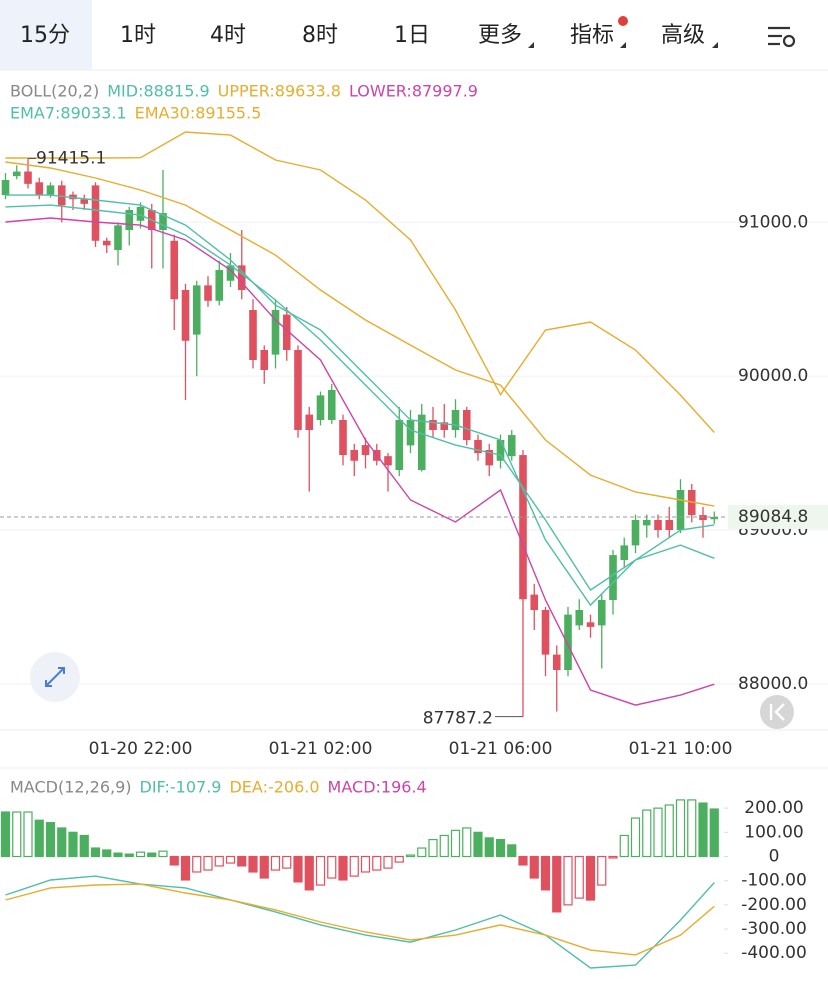  Describe the element at coordinates (774, 953) in the screenshot. I see `y-tick-label: -400.00` at that location.